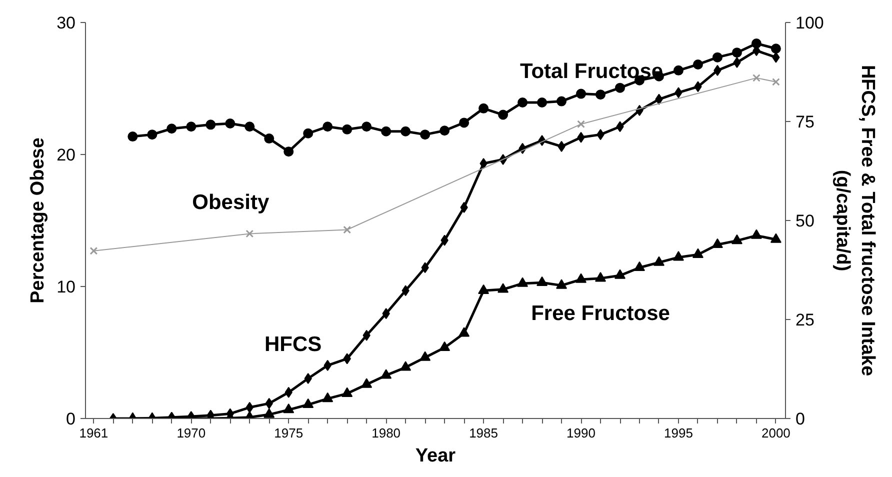 Image resolution: width=892 pixels, height=477 pixels. Describe the element at coordinates (855, 220) in the screenshot. I see `y2-axis-title: HFCS, Free & Total fructose Intake (g/capita/d)` at that location.